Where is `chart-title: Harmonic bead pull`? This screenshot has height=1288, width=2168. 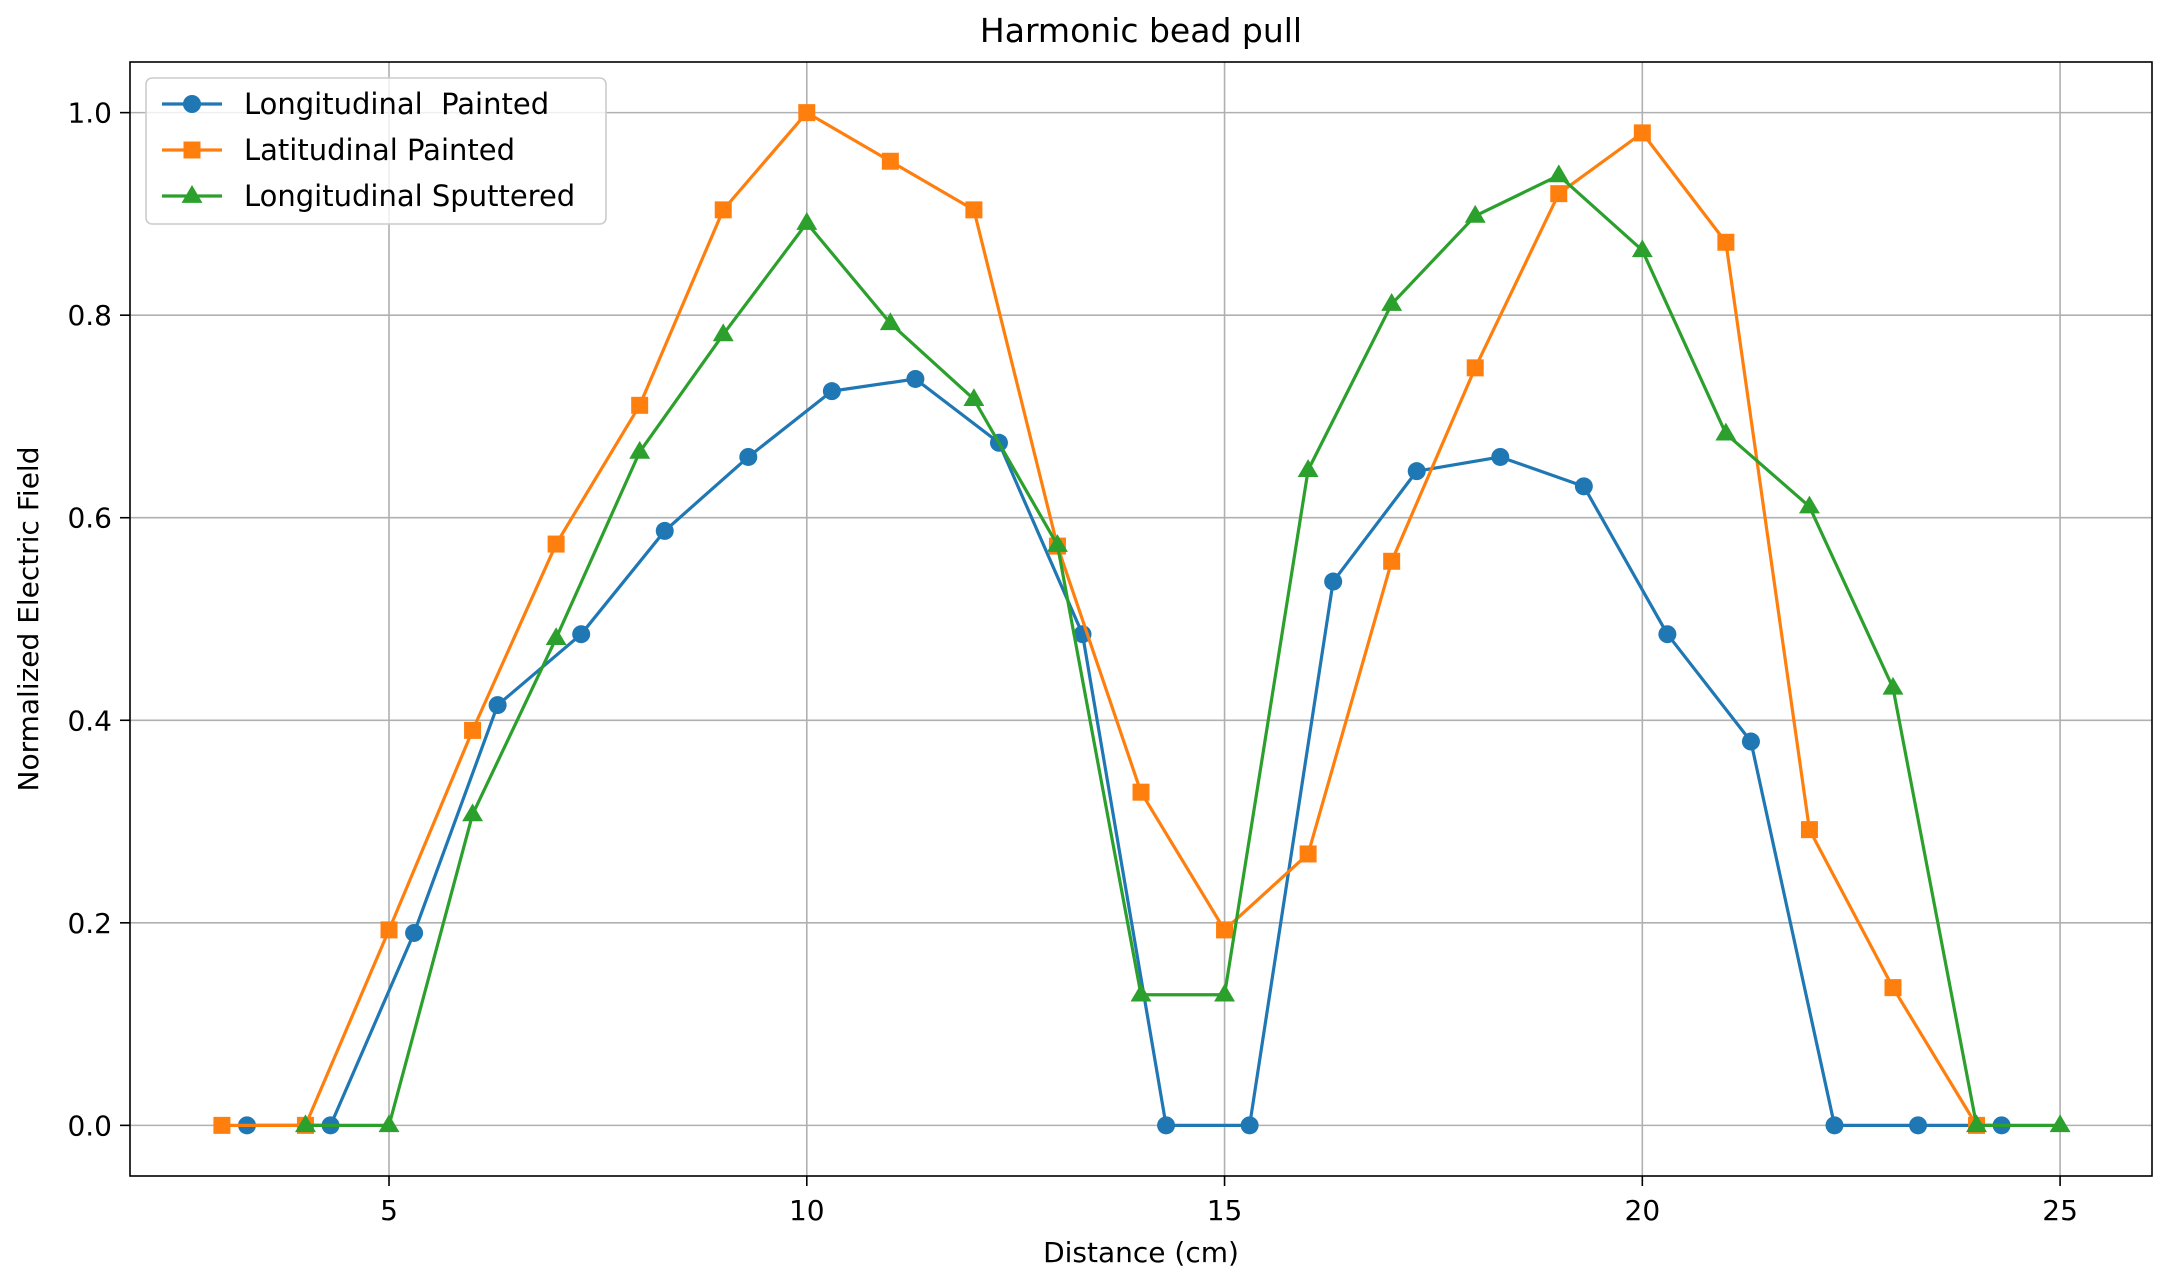
chart-title: Harmonic bead pull is located at coordinates (1141, 30).